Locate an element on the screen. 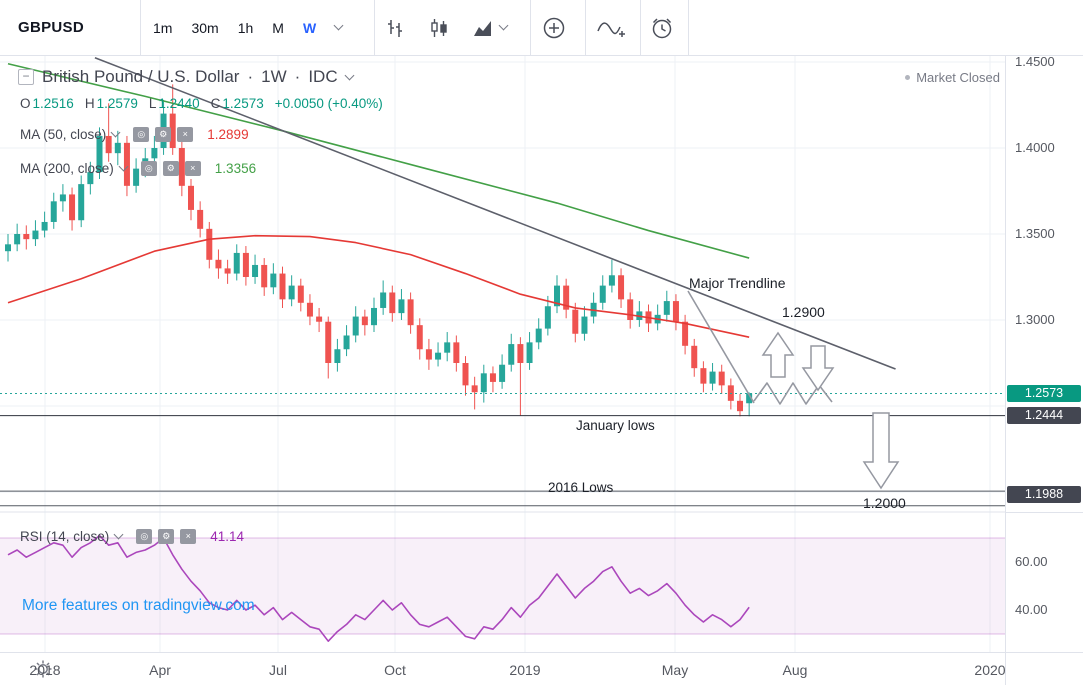 The width and height of the screenshot is (1083, 685). timeframe-1h: 1h is located at coordinates (245, 27).